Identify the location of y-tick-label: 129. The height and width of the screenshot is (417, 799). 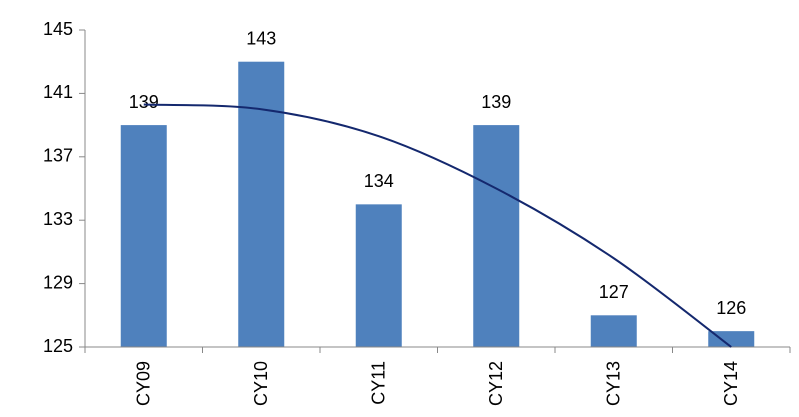
(58, 282).